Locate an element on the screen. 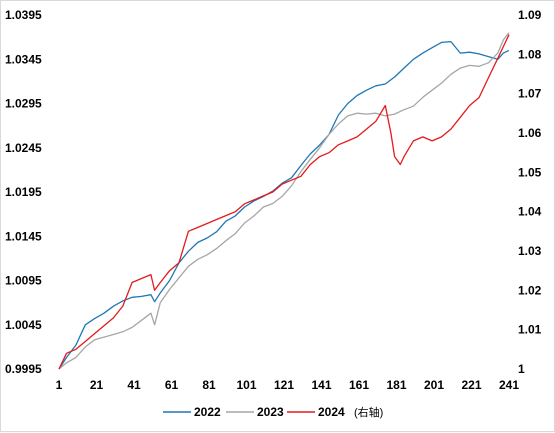 This screenshot has height=433, width=555. x-axis-tick-label: 121 is located at coordinates (284, 385).